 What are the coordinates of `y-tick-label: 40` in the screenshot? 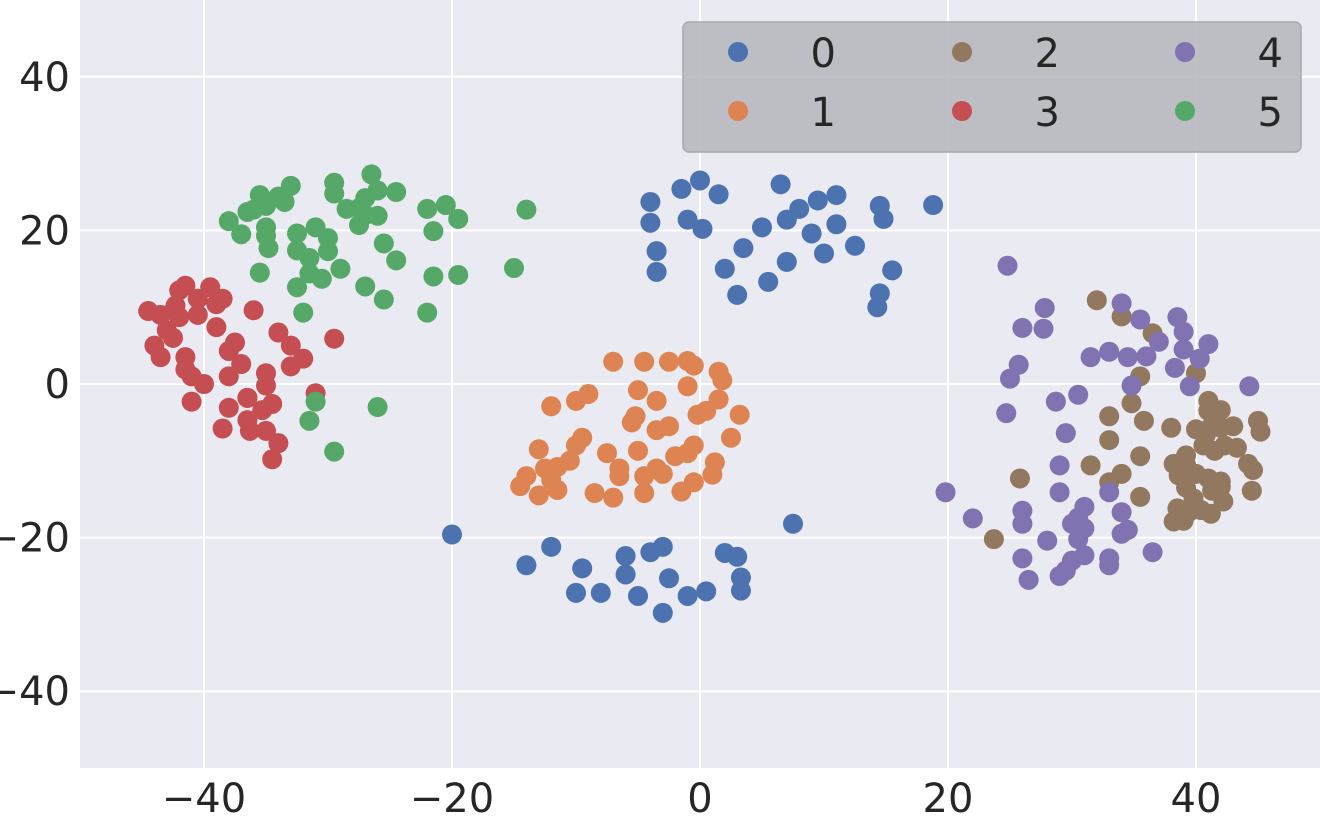 It's located at (44, 78).